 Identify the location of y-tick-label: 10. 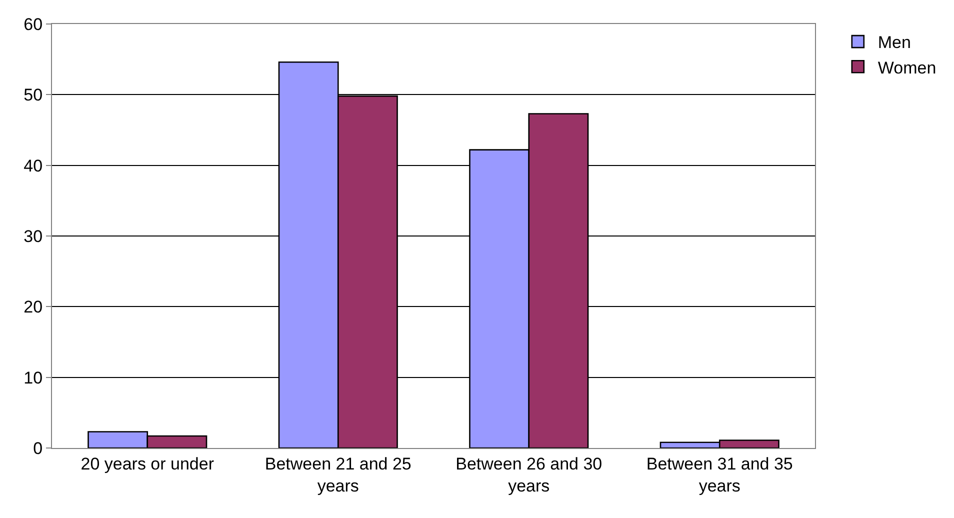
(33, 378).